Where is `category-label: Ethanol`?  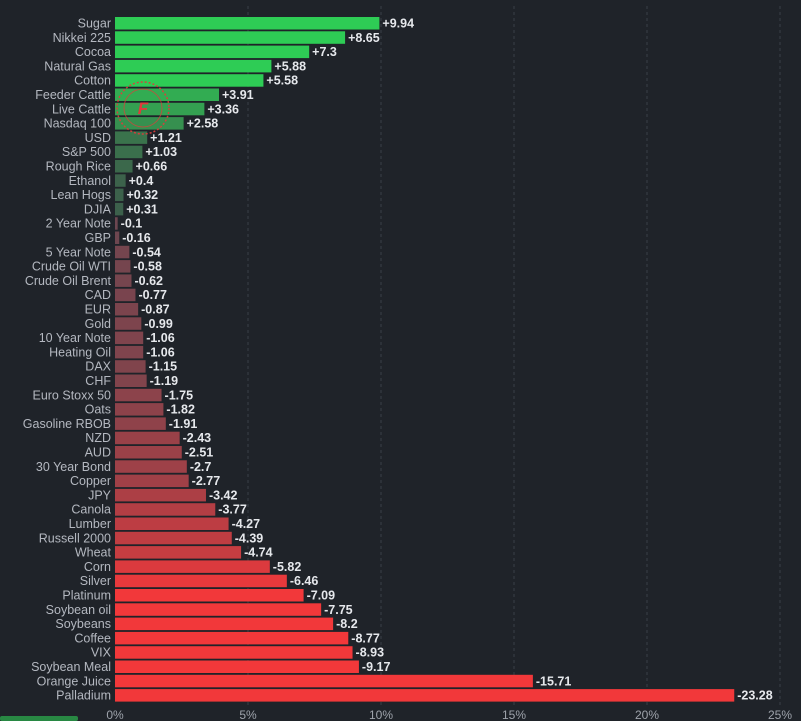 category-label: Ethanol is located at coordinates (90, 181).